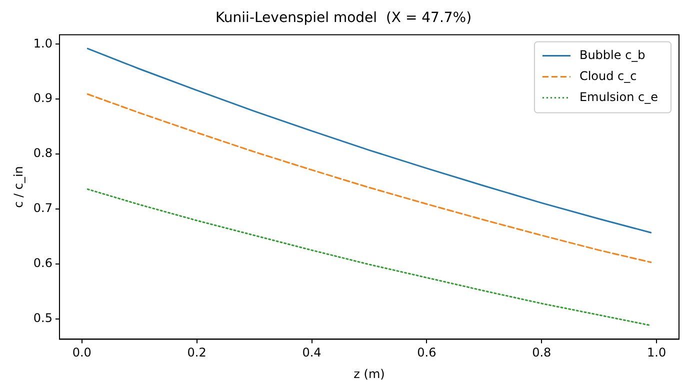  What do you see at coordinates (42, 43) in the screenshot?
I see `y-tick-label: 1.0` at bounding box center [42, 43].